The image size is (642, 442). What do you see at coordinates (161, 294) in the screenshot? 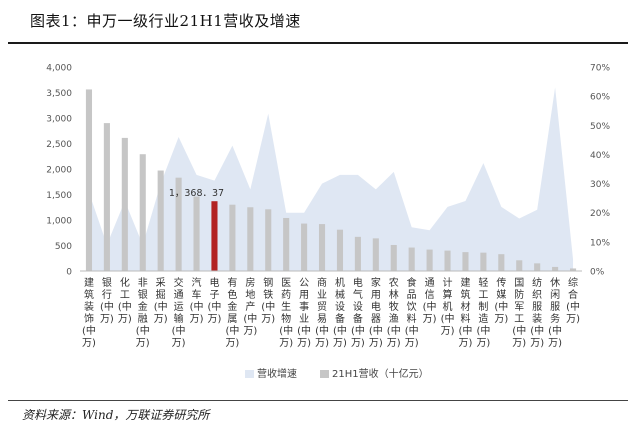
I see `x-tick-label: 掘` at bounding box center [161, 294].